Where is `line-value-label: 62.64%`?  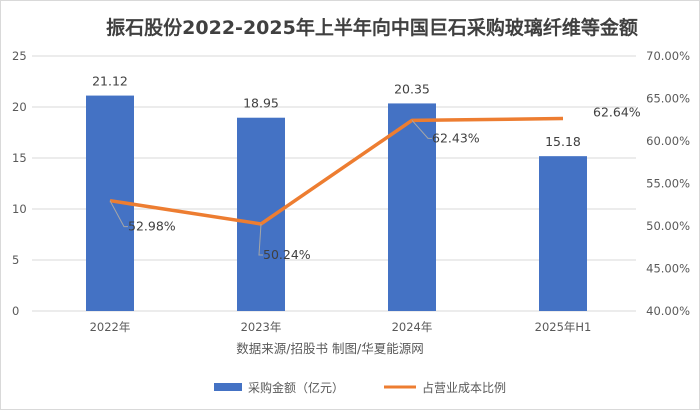
line-value-label: 62.64% is located at coordinates (617, 112).